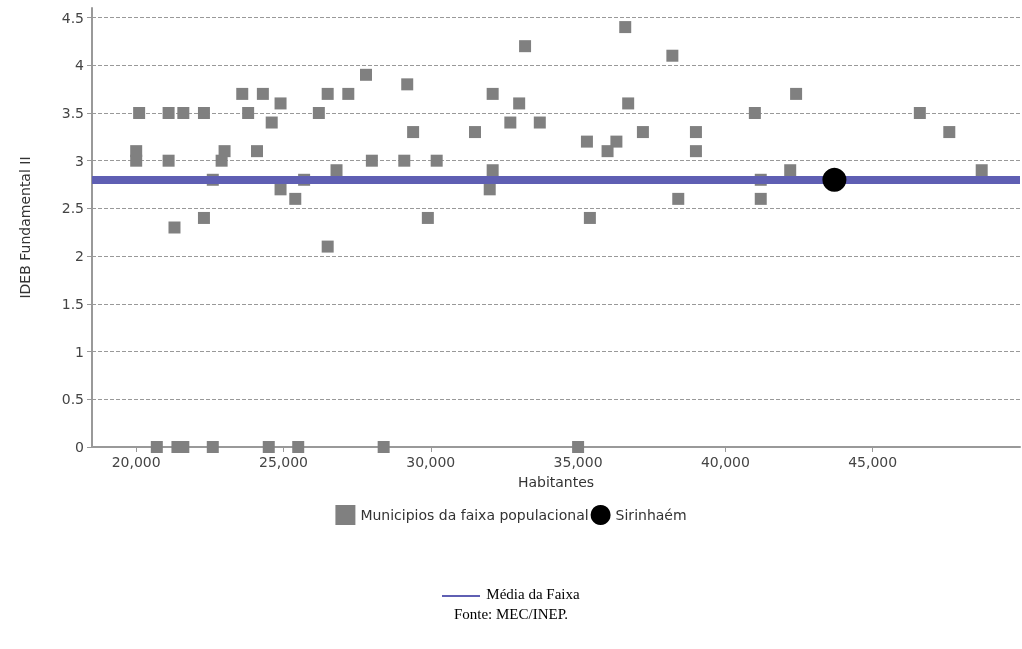 The height and width of the screenshot is (649, 1022). I want to click on x-tick-label: 20,000, so click(136, 462).